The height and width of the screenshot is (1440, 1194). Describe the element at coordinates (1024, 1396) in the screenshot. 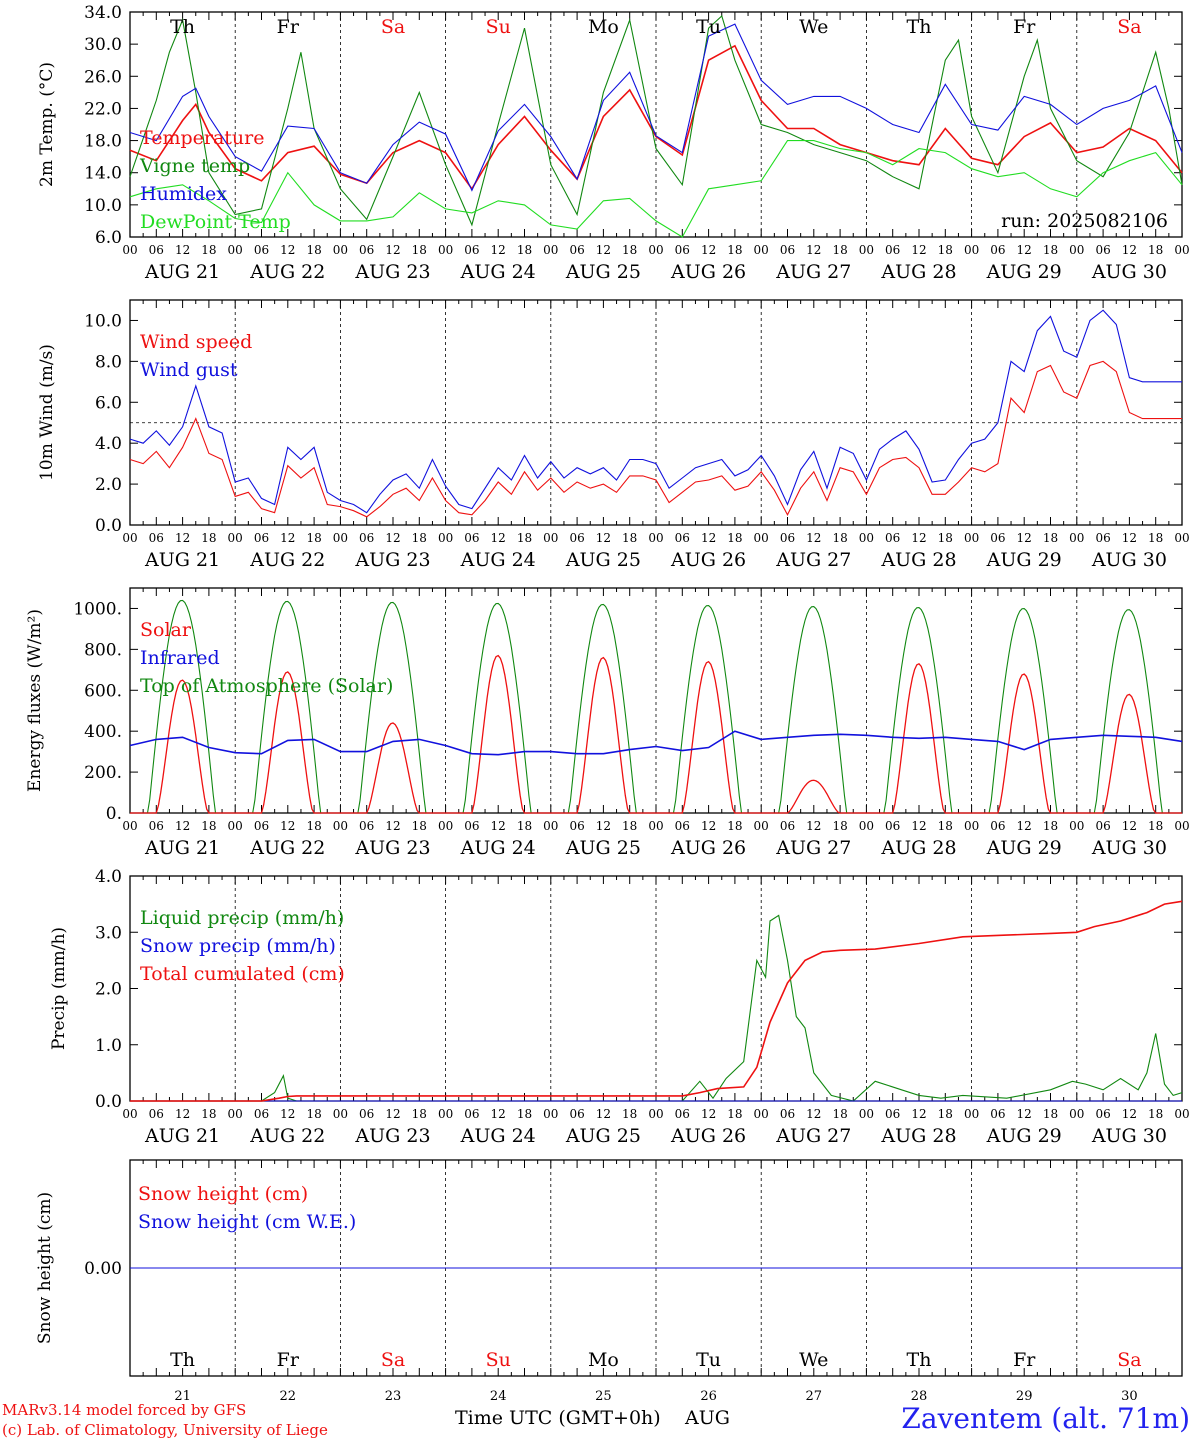

I see `day-number: 29` at that location.